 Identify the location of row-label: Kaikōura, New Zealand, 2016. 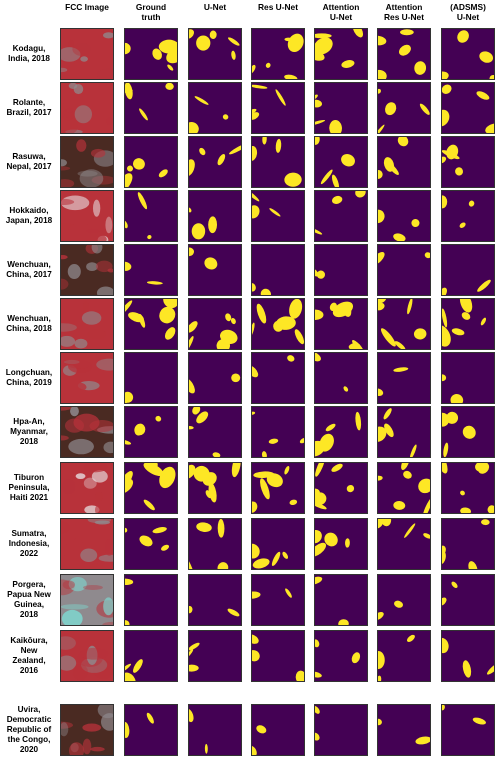
(29, 655).